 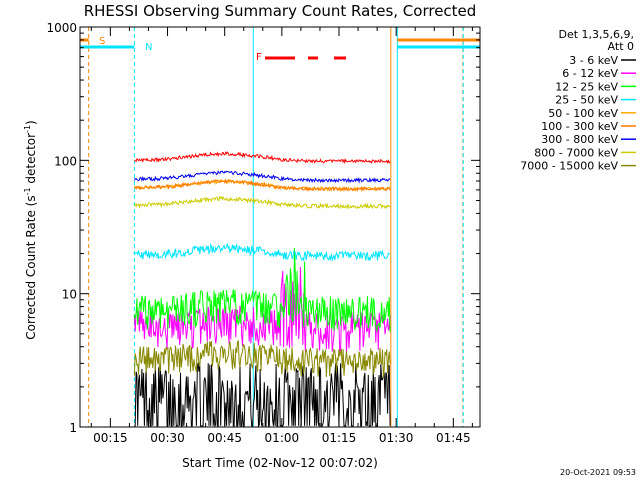 What do you see at coordinates (579, 139) in the screenshot?
I see `legend-entry-label: 300 - 800 keV` at bounding box center [579, 139].